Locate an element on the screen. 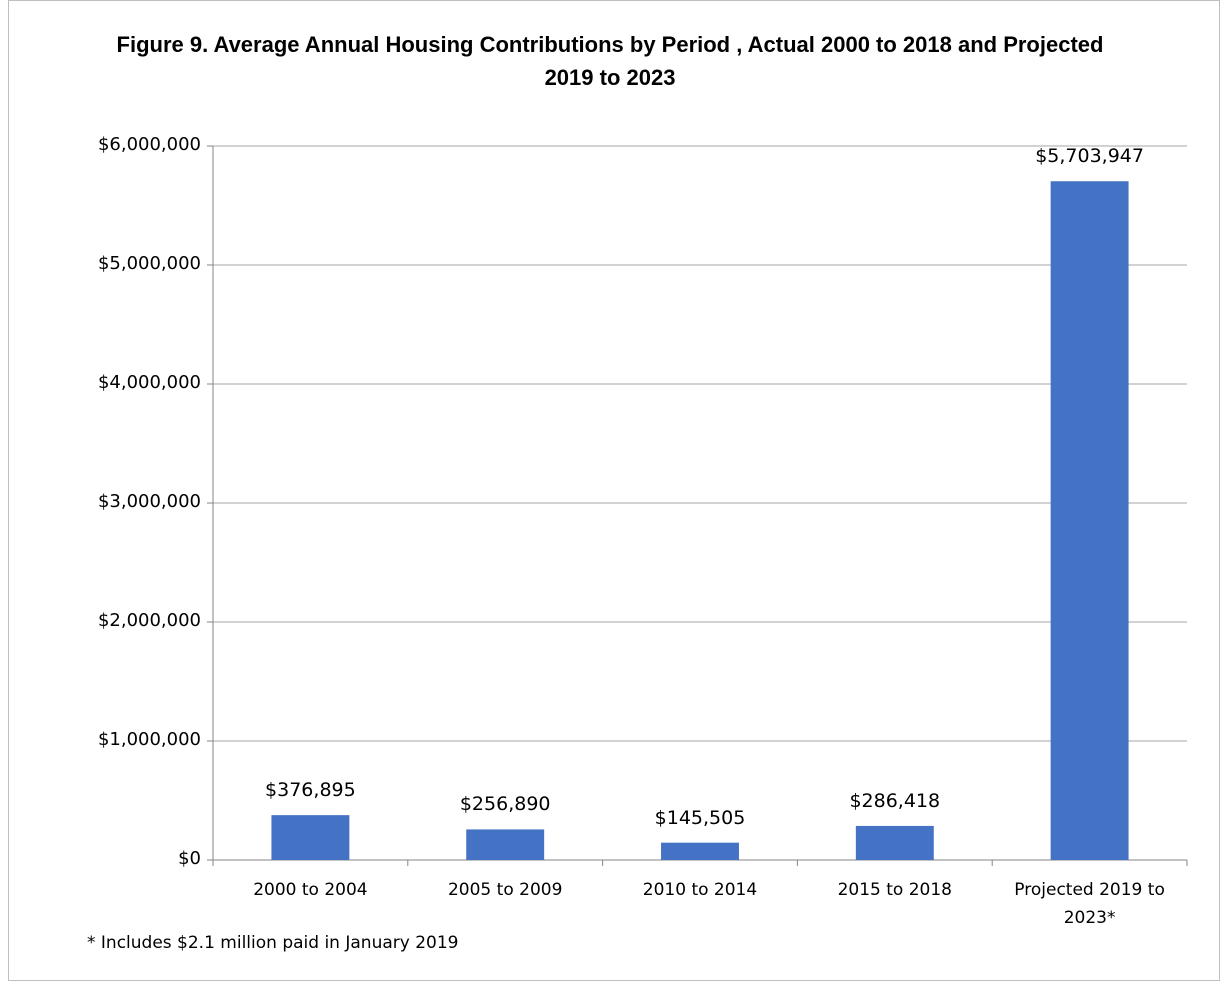 Image resolution: width=1221 pixels, height=981 pixels. y-tick-label: $2,000,000 is located at coordinates (149, 620).